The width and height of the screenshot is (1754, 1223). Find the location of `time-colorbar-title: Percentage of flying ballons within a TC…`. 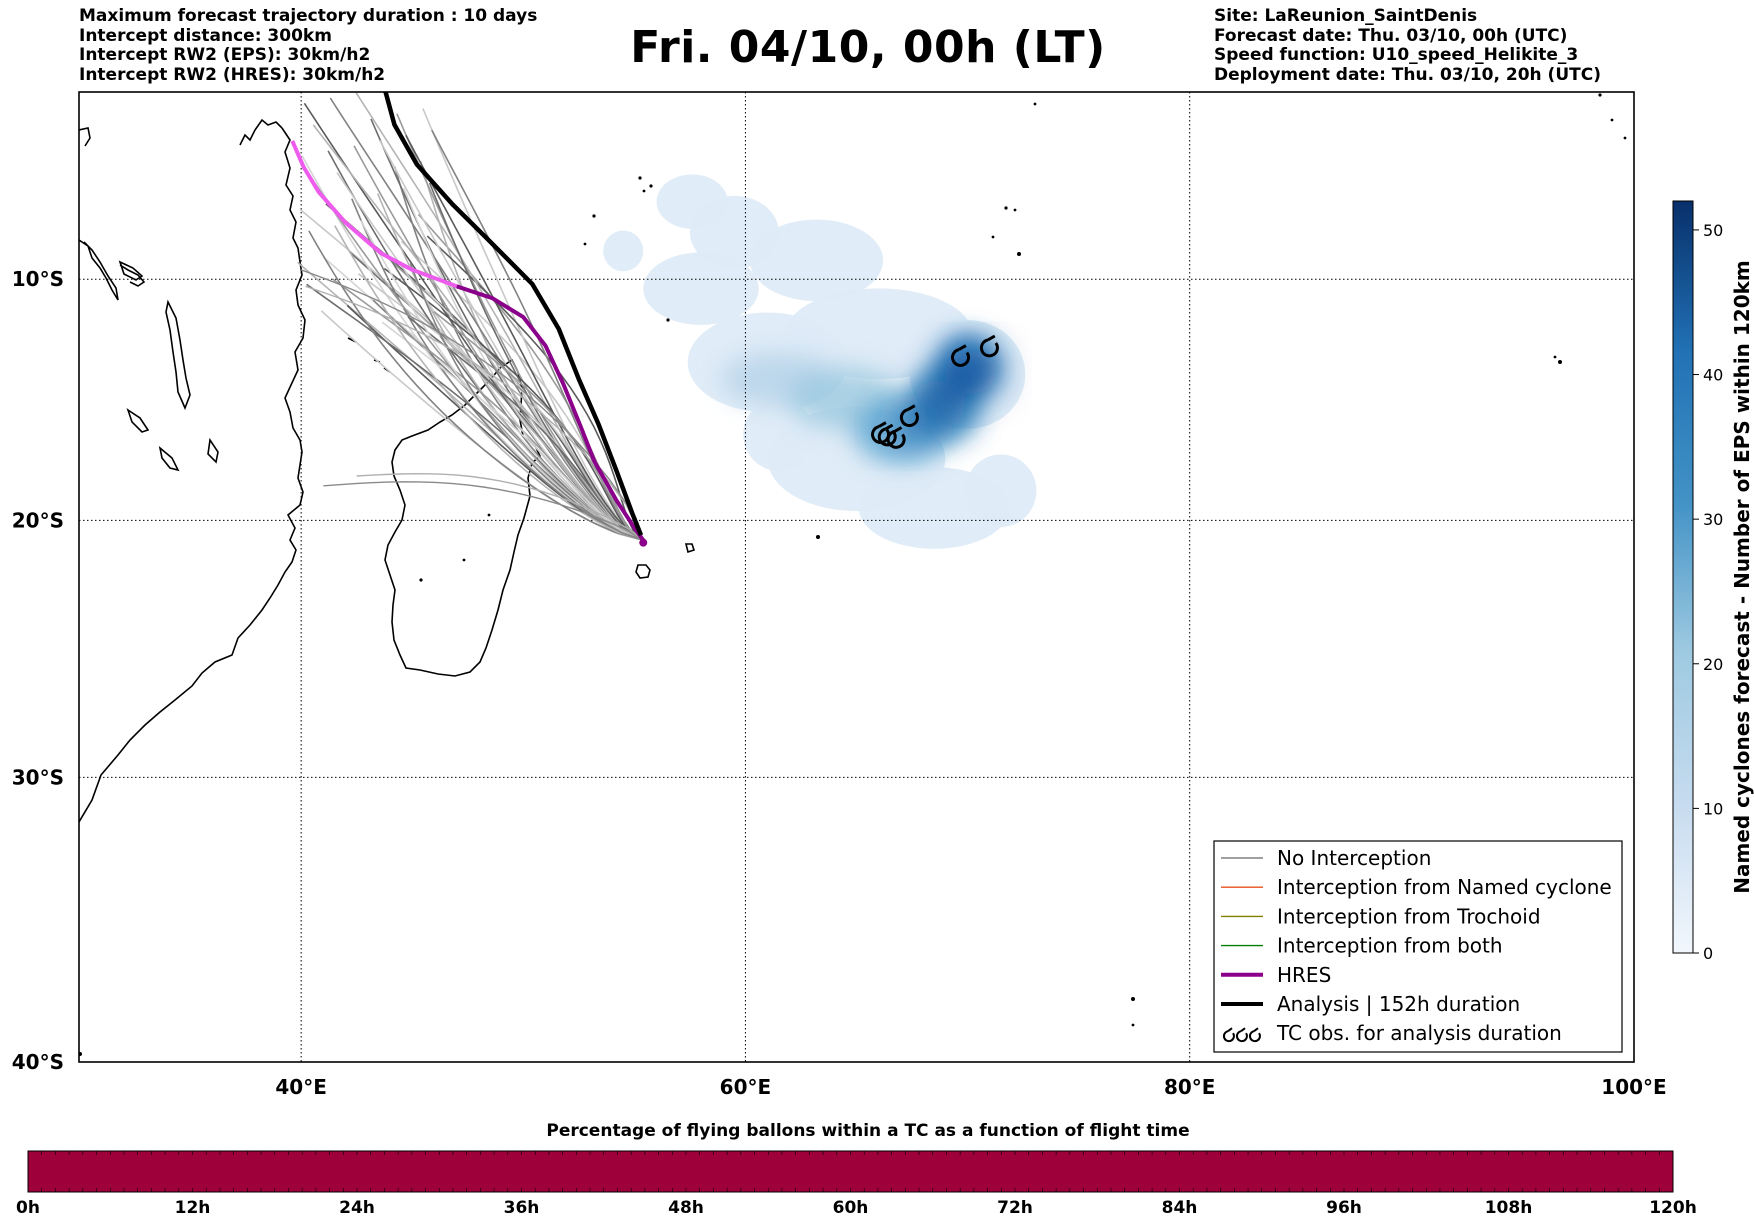

time-colorbar-title: Percentage of flying ballons within a TC… is located at coordinates (867, 1131).